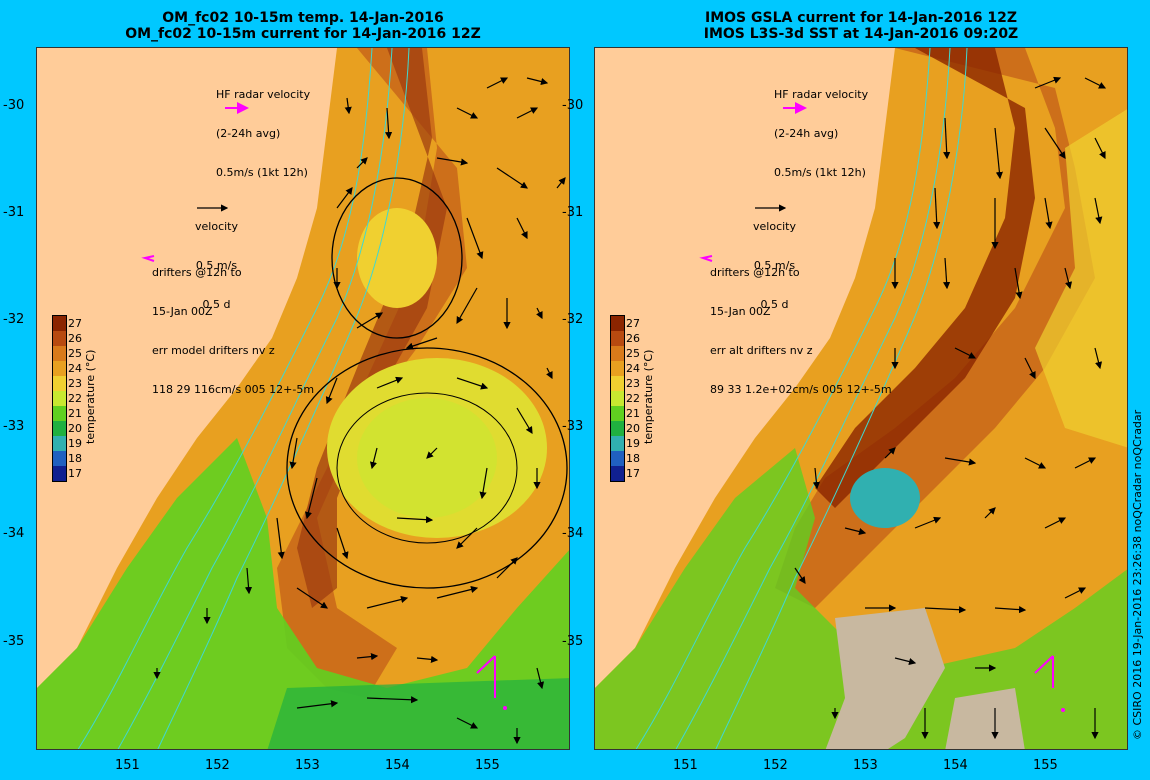 This screenshot has height=780, width=1150. Describe the element at coordinates (505, 708) in the screenshot. I see `drifter-dot-left` at that location.